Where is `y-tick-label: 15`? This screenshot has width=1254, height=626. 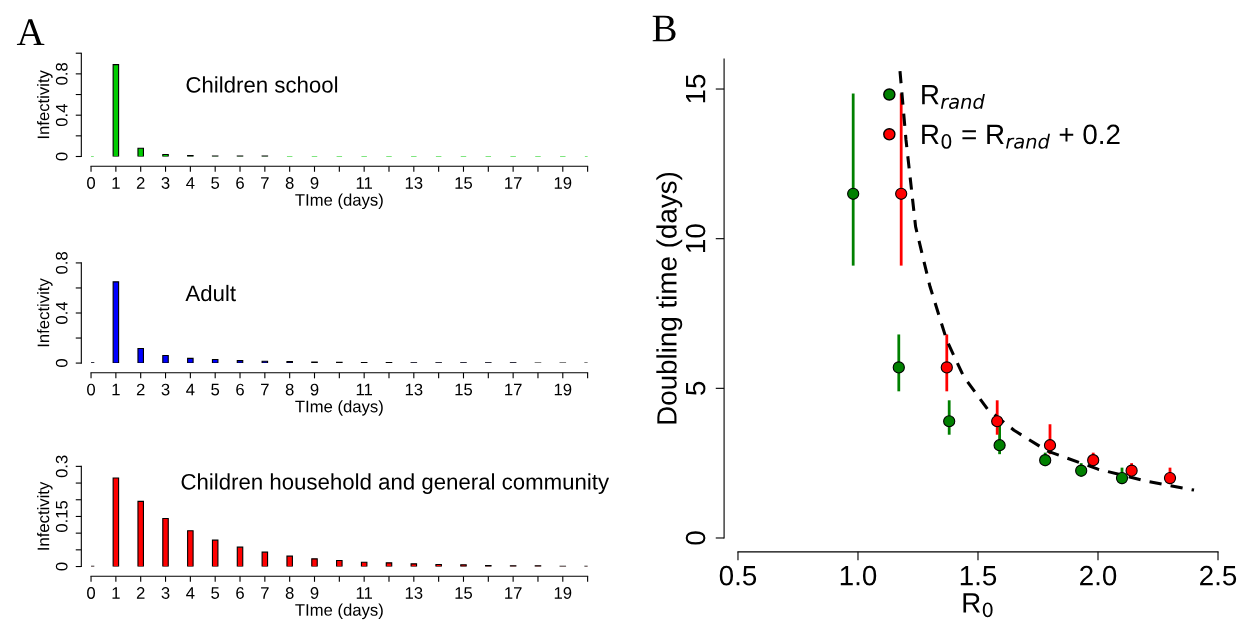 y-tick-label: 15 is located at coordinates (696, 88).